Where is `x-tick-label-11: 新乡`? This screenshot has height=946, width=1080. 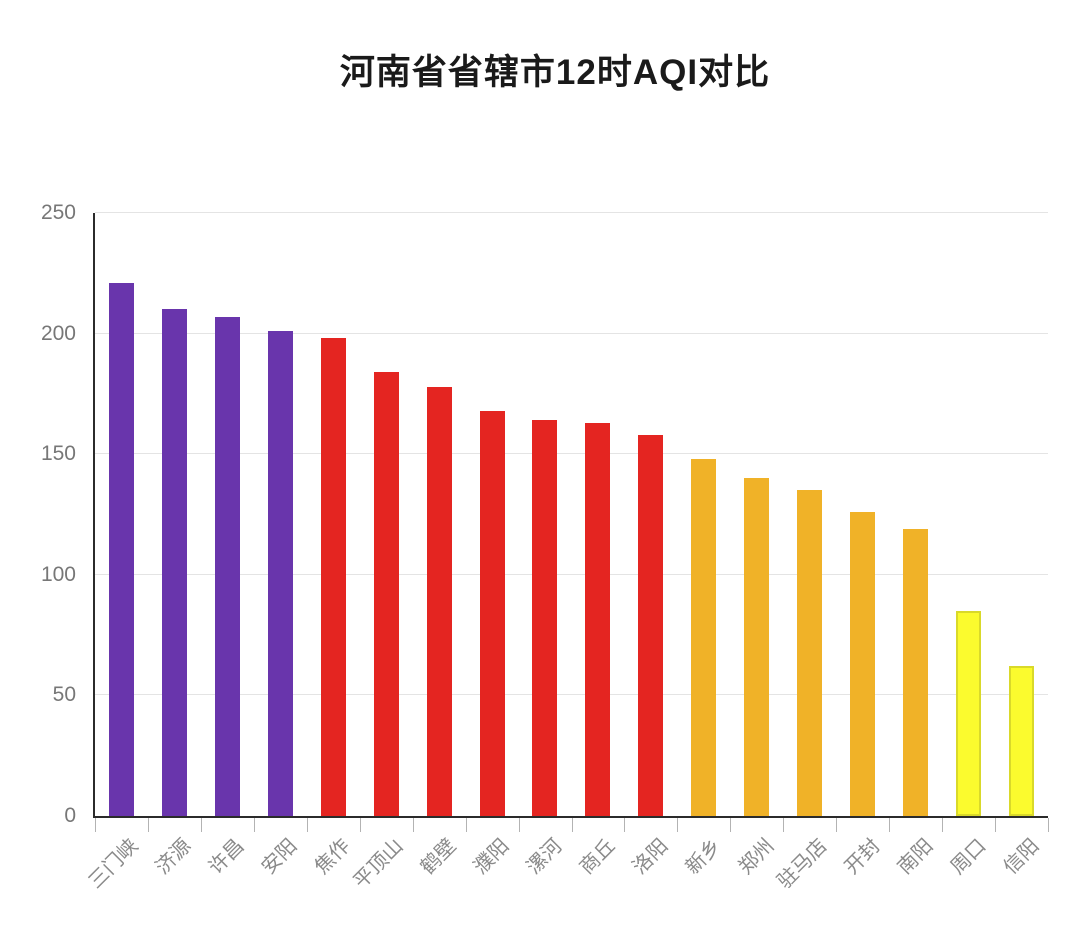
x-tick-label-11: 新乡 is located at coordinates (703, 857).